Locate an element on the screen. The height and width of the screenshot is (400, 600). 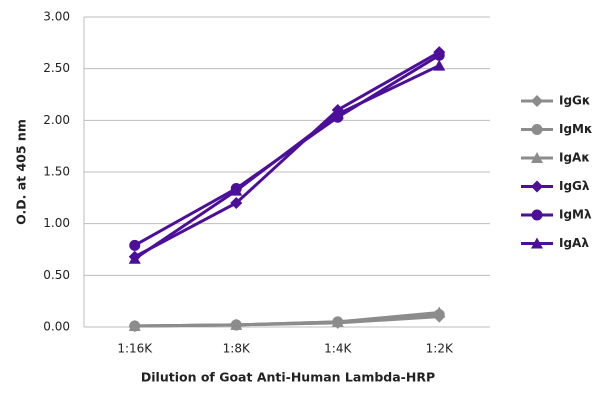
x-tick-label: 1:8K is located at coordinates (237, 349).